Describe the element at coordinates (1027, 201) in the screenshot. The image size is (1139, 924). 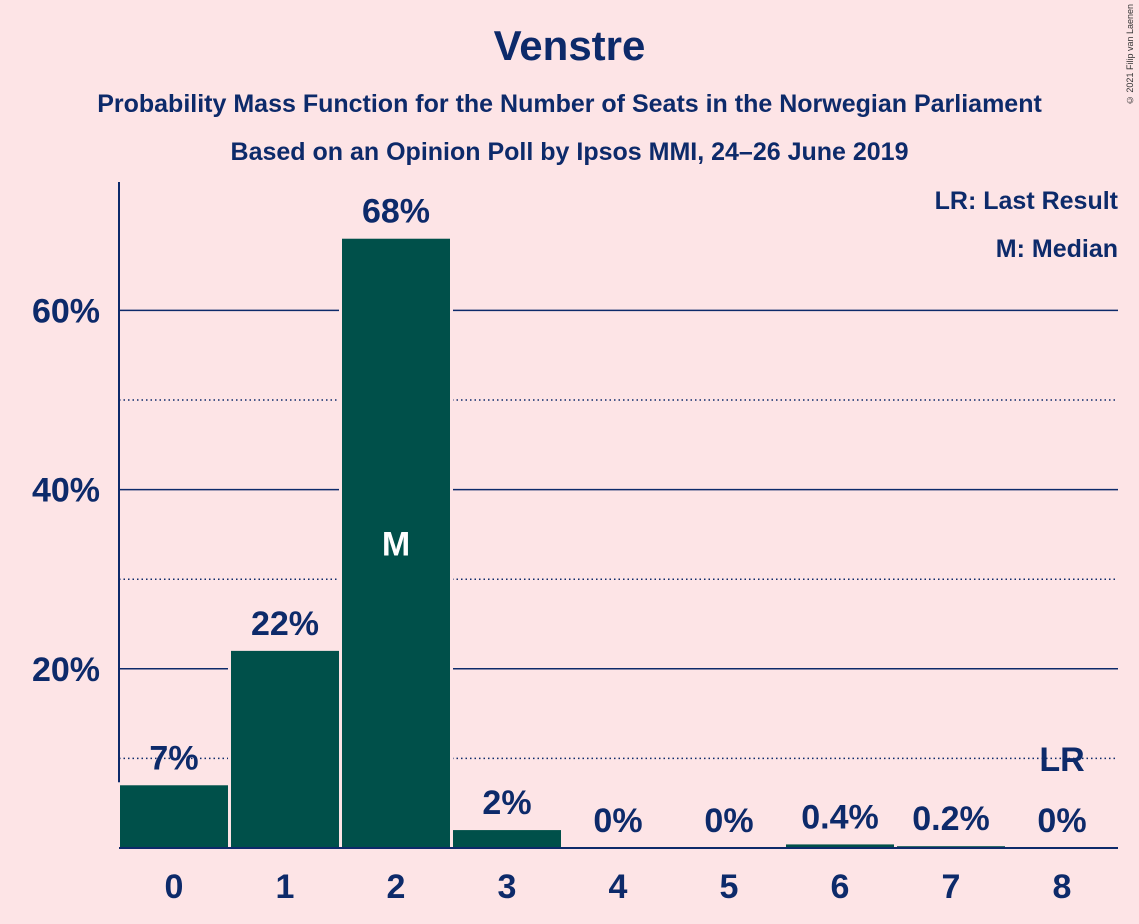
I see `legend-last-result: LR: Last Result` at that location.